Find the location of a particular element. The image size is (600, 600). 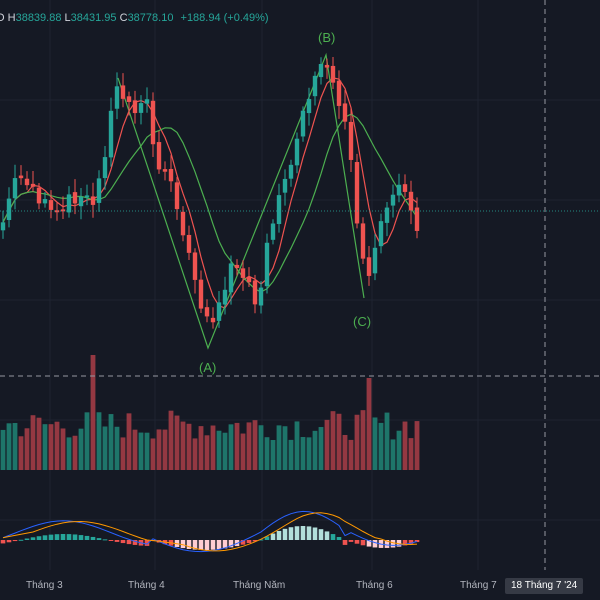

ohlc-c-value: 38778.10 is located at coordinates (150, 18).